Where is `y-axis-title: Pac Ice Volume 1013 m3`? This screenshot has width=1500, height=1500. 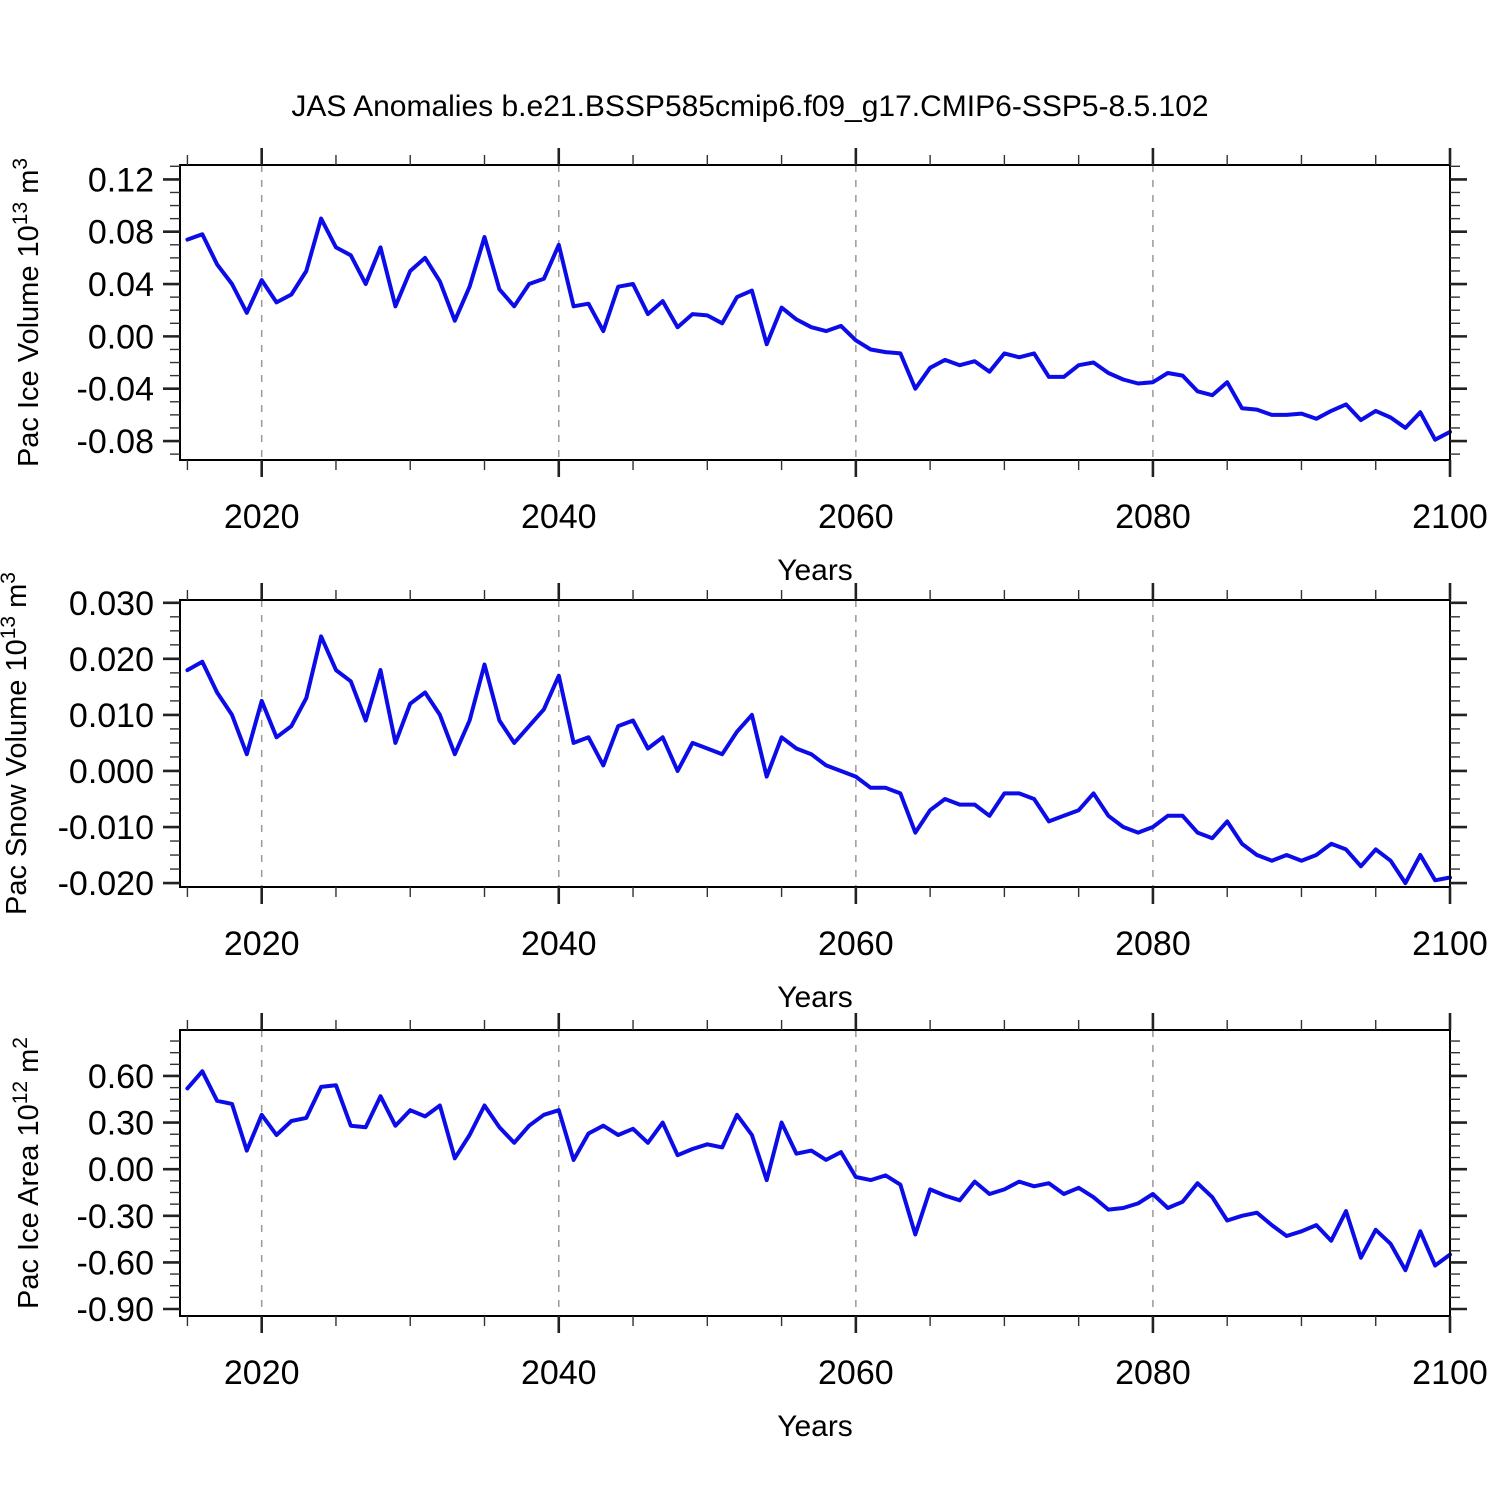 y-axis-title: Pac Ice Volume 1013 m3 is located at coordinates (27, 312).